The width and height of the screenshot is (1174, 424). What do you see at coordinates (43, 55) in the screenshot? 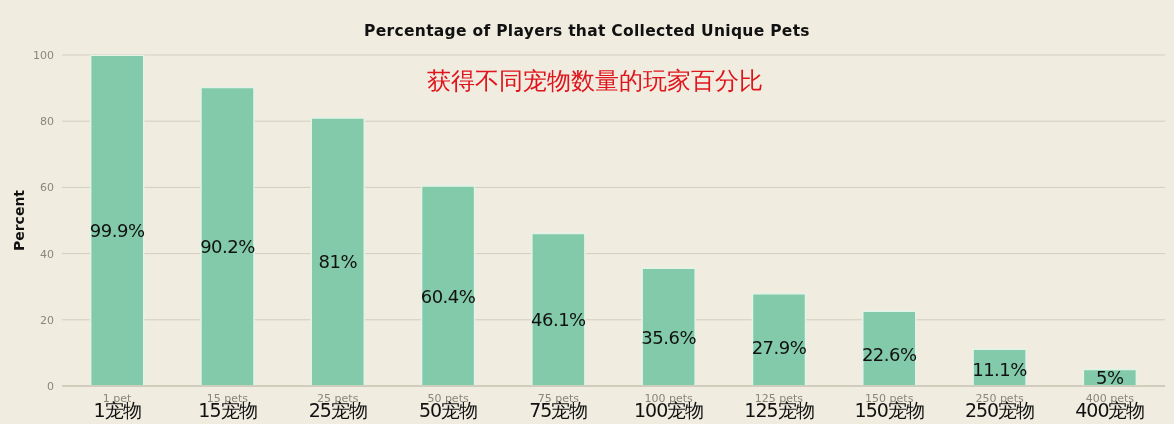
I see `y-tick-label: 100` at bounding box center [43, 55].